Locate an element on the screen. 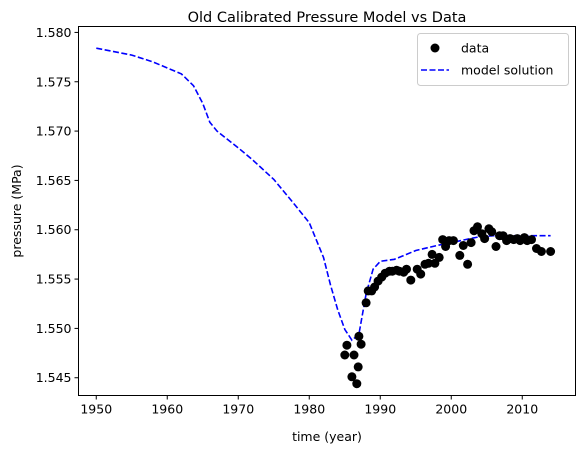  x-axis: 1950 1960 1970 1980 1990 2000 2010 is located at coordinates (309, 406).